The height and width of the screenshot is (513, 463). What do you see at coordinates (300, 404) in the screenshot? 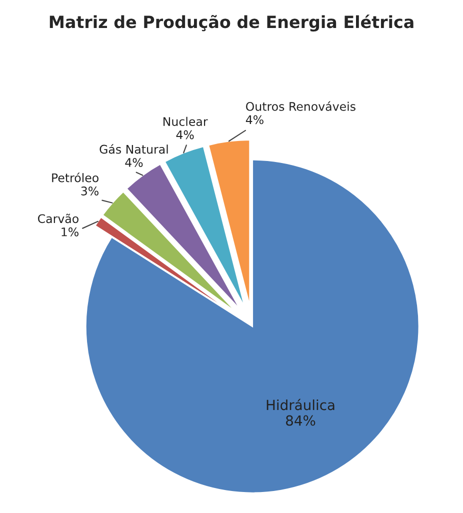
I see `slice-label: Hidráulica` at bounding box center [300, 404].